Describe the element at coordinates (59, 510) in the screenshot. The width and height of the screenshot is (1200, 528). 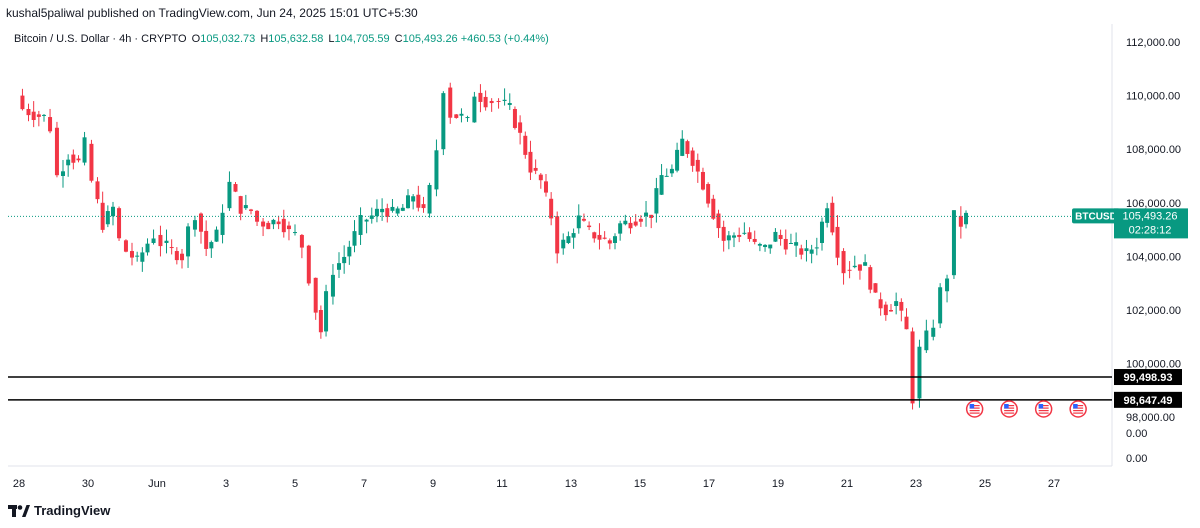
I see `tradingview-logo: TradingView` at that location.